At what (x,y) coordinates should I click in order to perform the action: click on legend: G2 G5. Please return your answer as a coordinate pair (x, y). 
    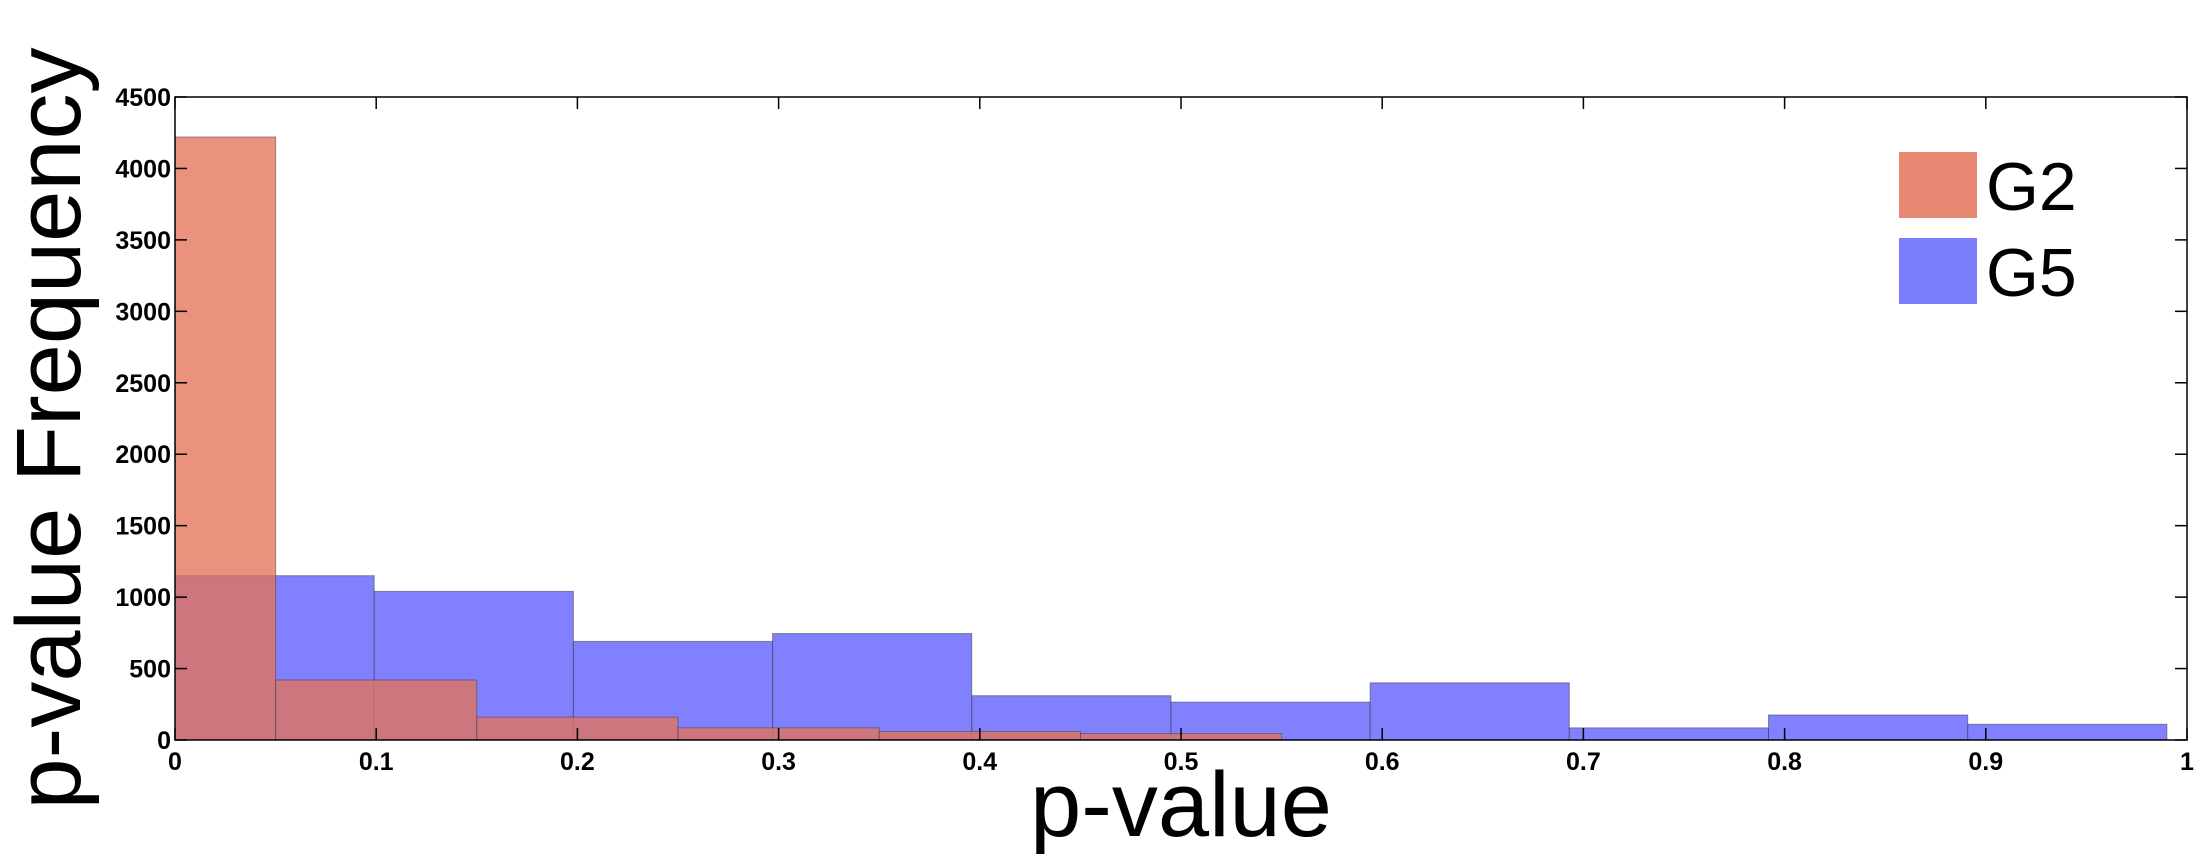
    Looking at the image, I should click on (1988, 230).